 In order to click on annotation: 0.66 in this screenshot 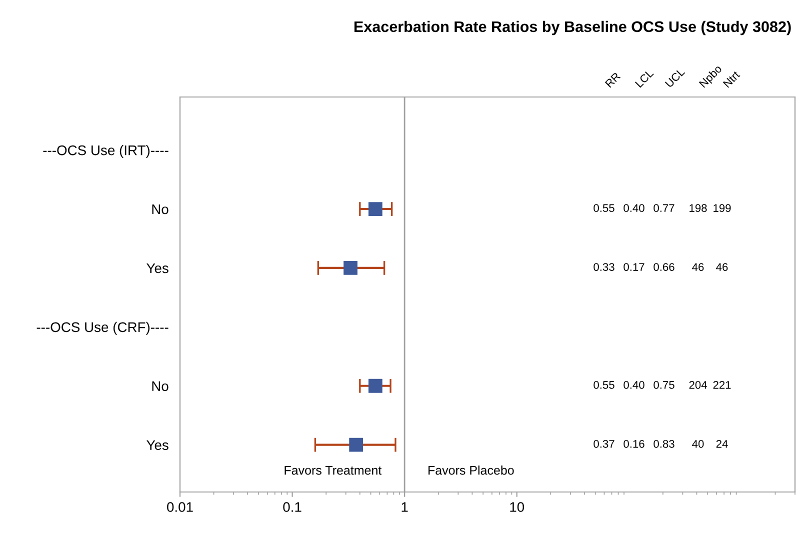, I will do `click(664, 267)`.